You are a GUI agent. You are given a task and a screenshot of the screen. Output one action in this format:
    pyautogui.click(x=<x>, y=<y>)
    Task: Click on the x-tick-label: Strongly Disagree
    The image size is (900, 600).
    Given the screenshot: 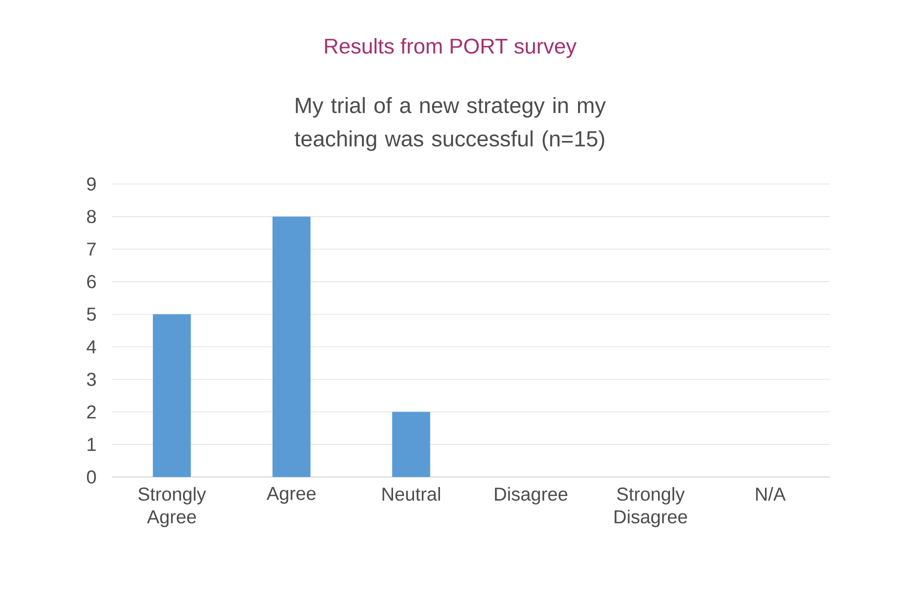 What is the action you would take?
    pyautogui.click(x=651, y=507)
    